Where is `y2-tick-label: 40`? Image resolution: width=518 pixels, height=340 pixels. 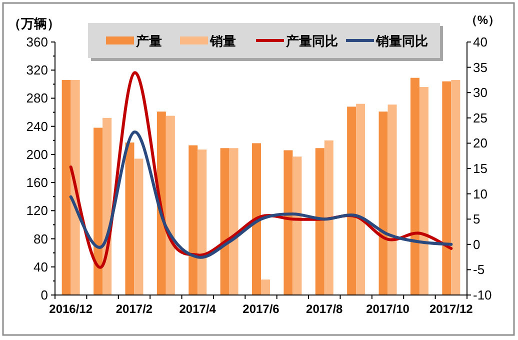
y2-tick-label: 40 is located at coordinates (480, 42).